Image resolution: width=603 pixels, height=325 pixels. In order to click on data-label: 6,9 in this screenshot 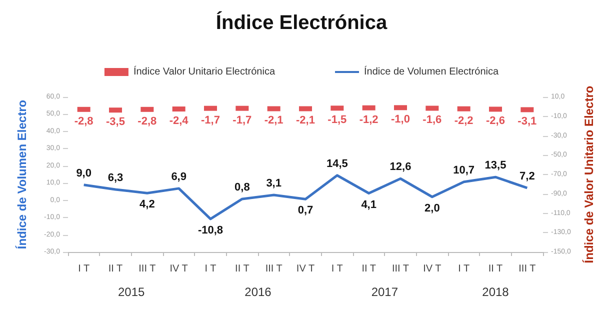, I will do `click(178, 176)`.